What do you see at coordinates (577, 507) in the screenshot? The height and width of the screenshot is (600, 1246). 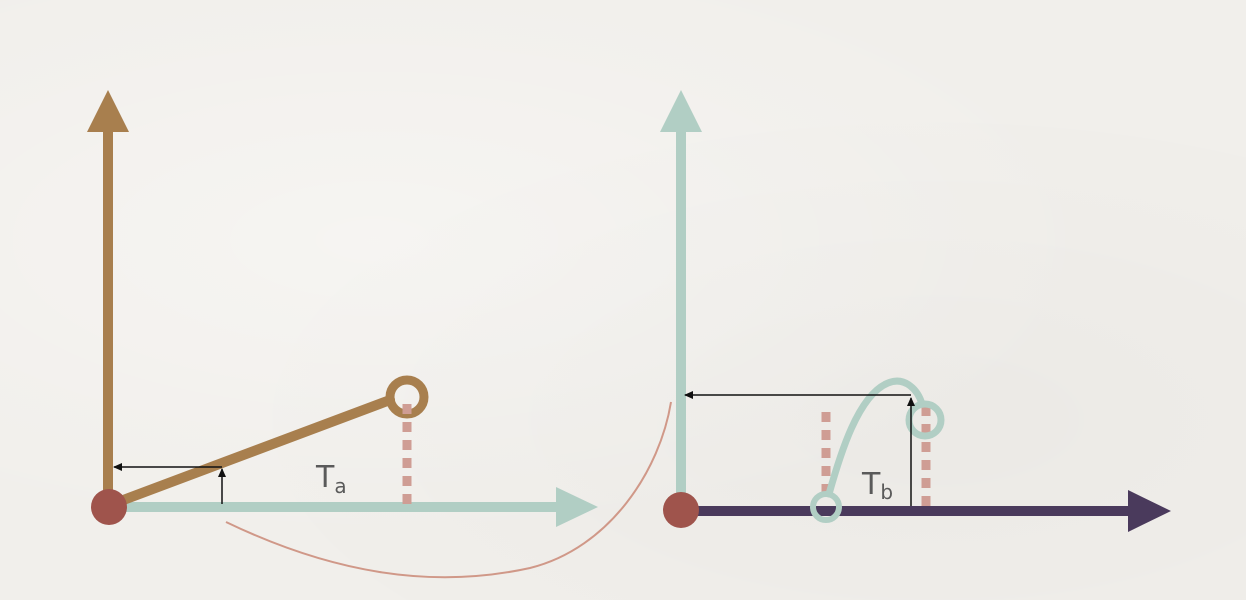 I see `left-x-axis-arrowhead` at bounding box center [577, 507].